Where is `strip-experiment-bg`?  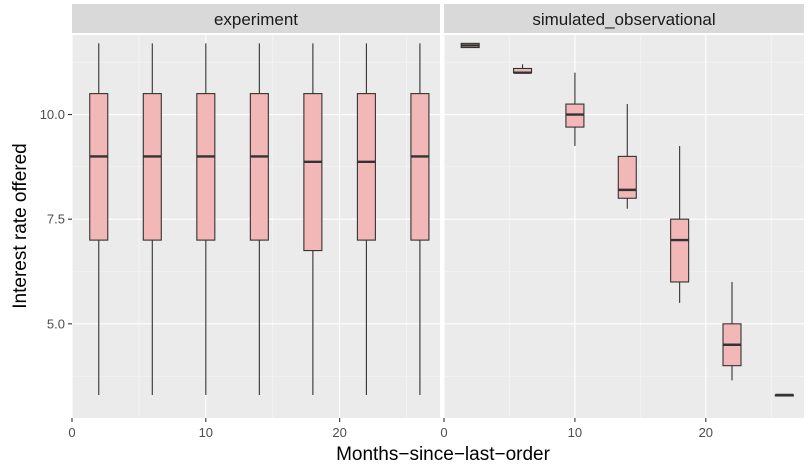
strip-experiment-bg is located at coordinates (256, 18).